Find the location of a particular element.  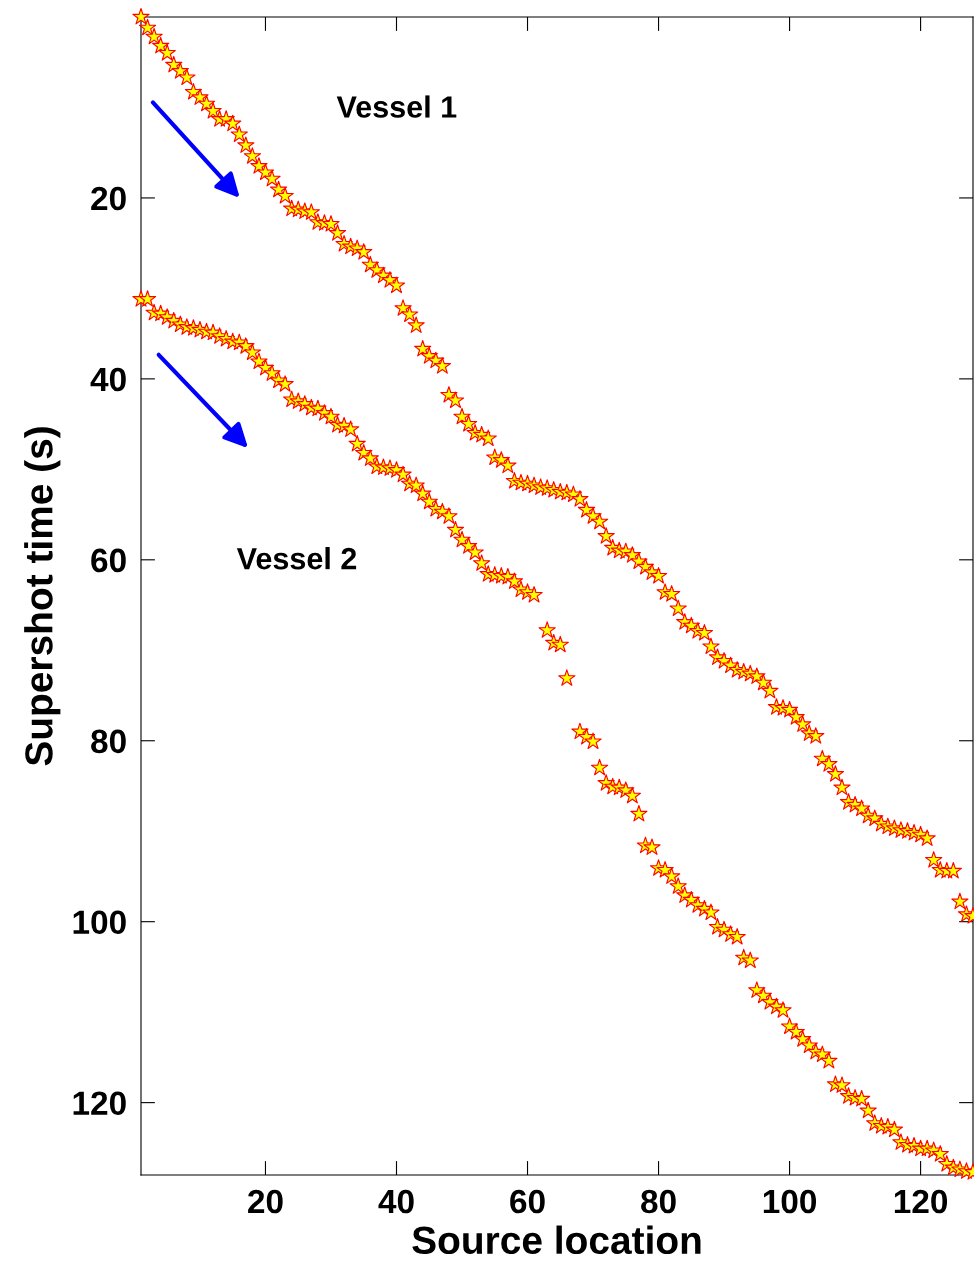

text: Vessel 2 is located at coordinates (296, 558).